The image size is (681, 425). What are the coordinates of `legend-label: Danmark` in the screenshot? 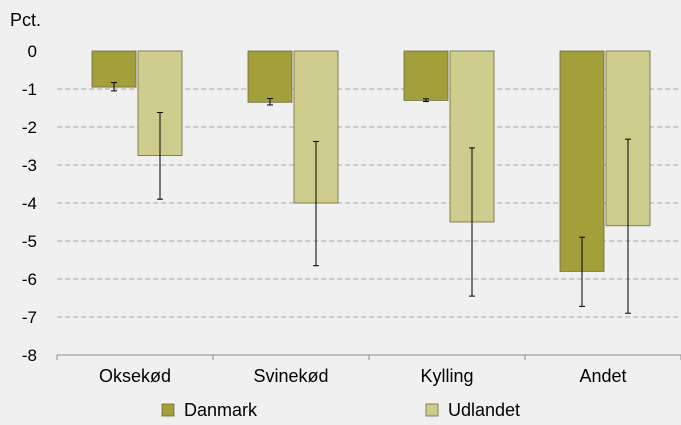 It's located at (221, 410).